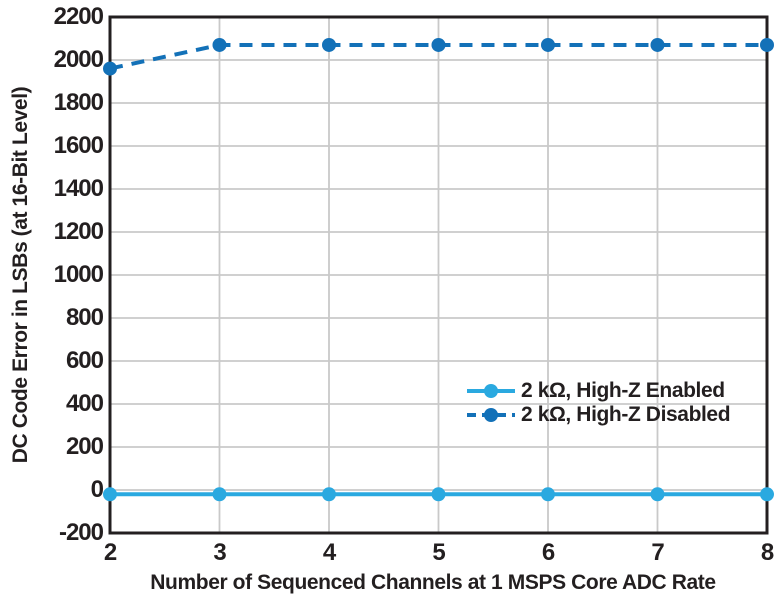  What do you see at coordinates (84, 403) in the screenshot?
I see `y-tick-label: 400` at bounding box center [84, 403].